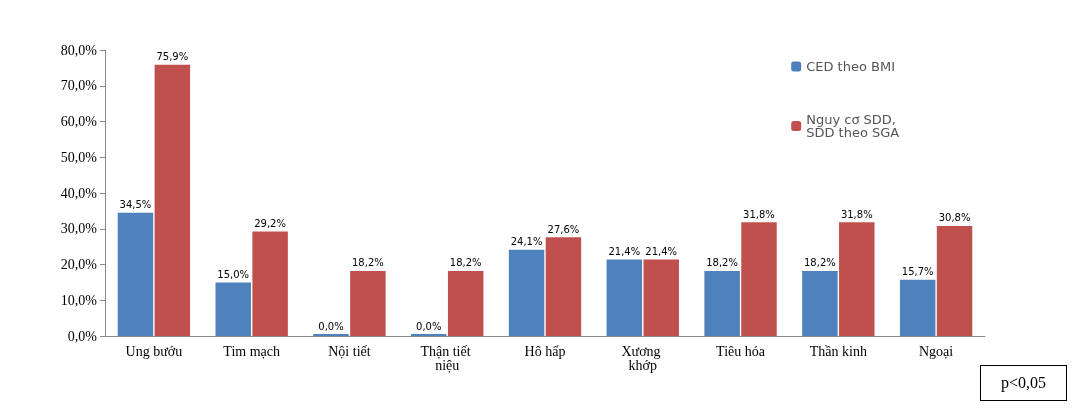 Image resolution: width=1075 pixels, height=411 pixels. What do you see at coordinates (851, 66) in the screenshot?
I see `legend-label: CED theo BMI` at bounding box center [851, 66].